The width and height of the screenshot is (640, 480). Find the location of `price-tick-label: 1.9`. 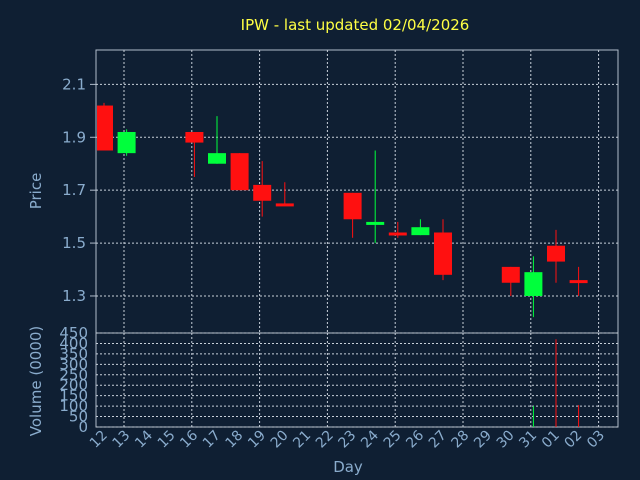

price-tick-label: 1.9 is located at coordinates (74, 137).